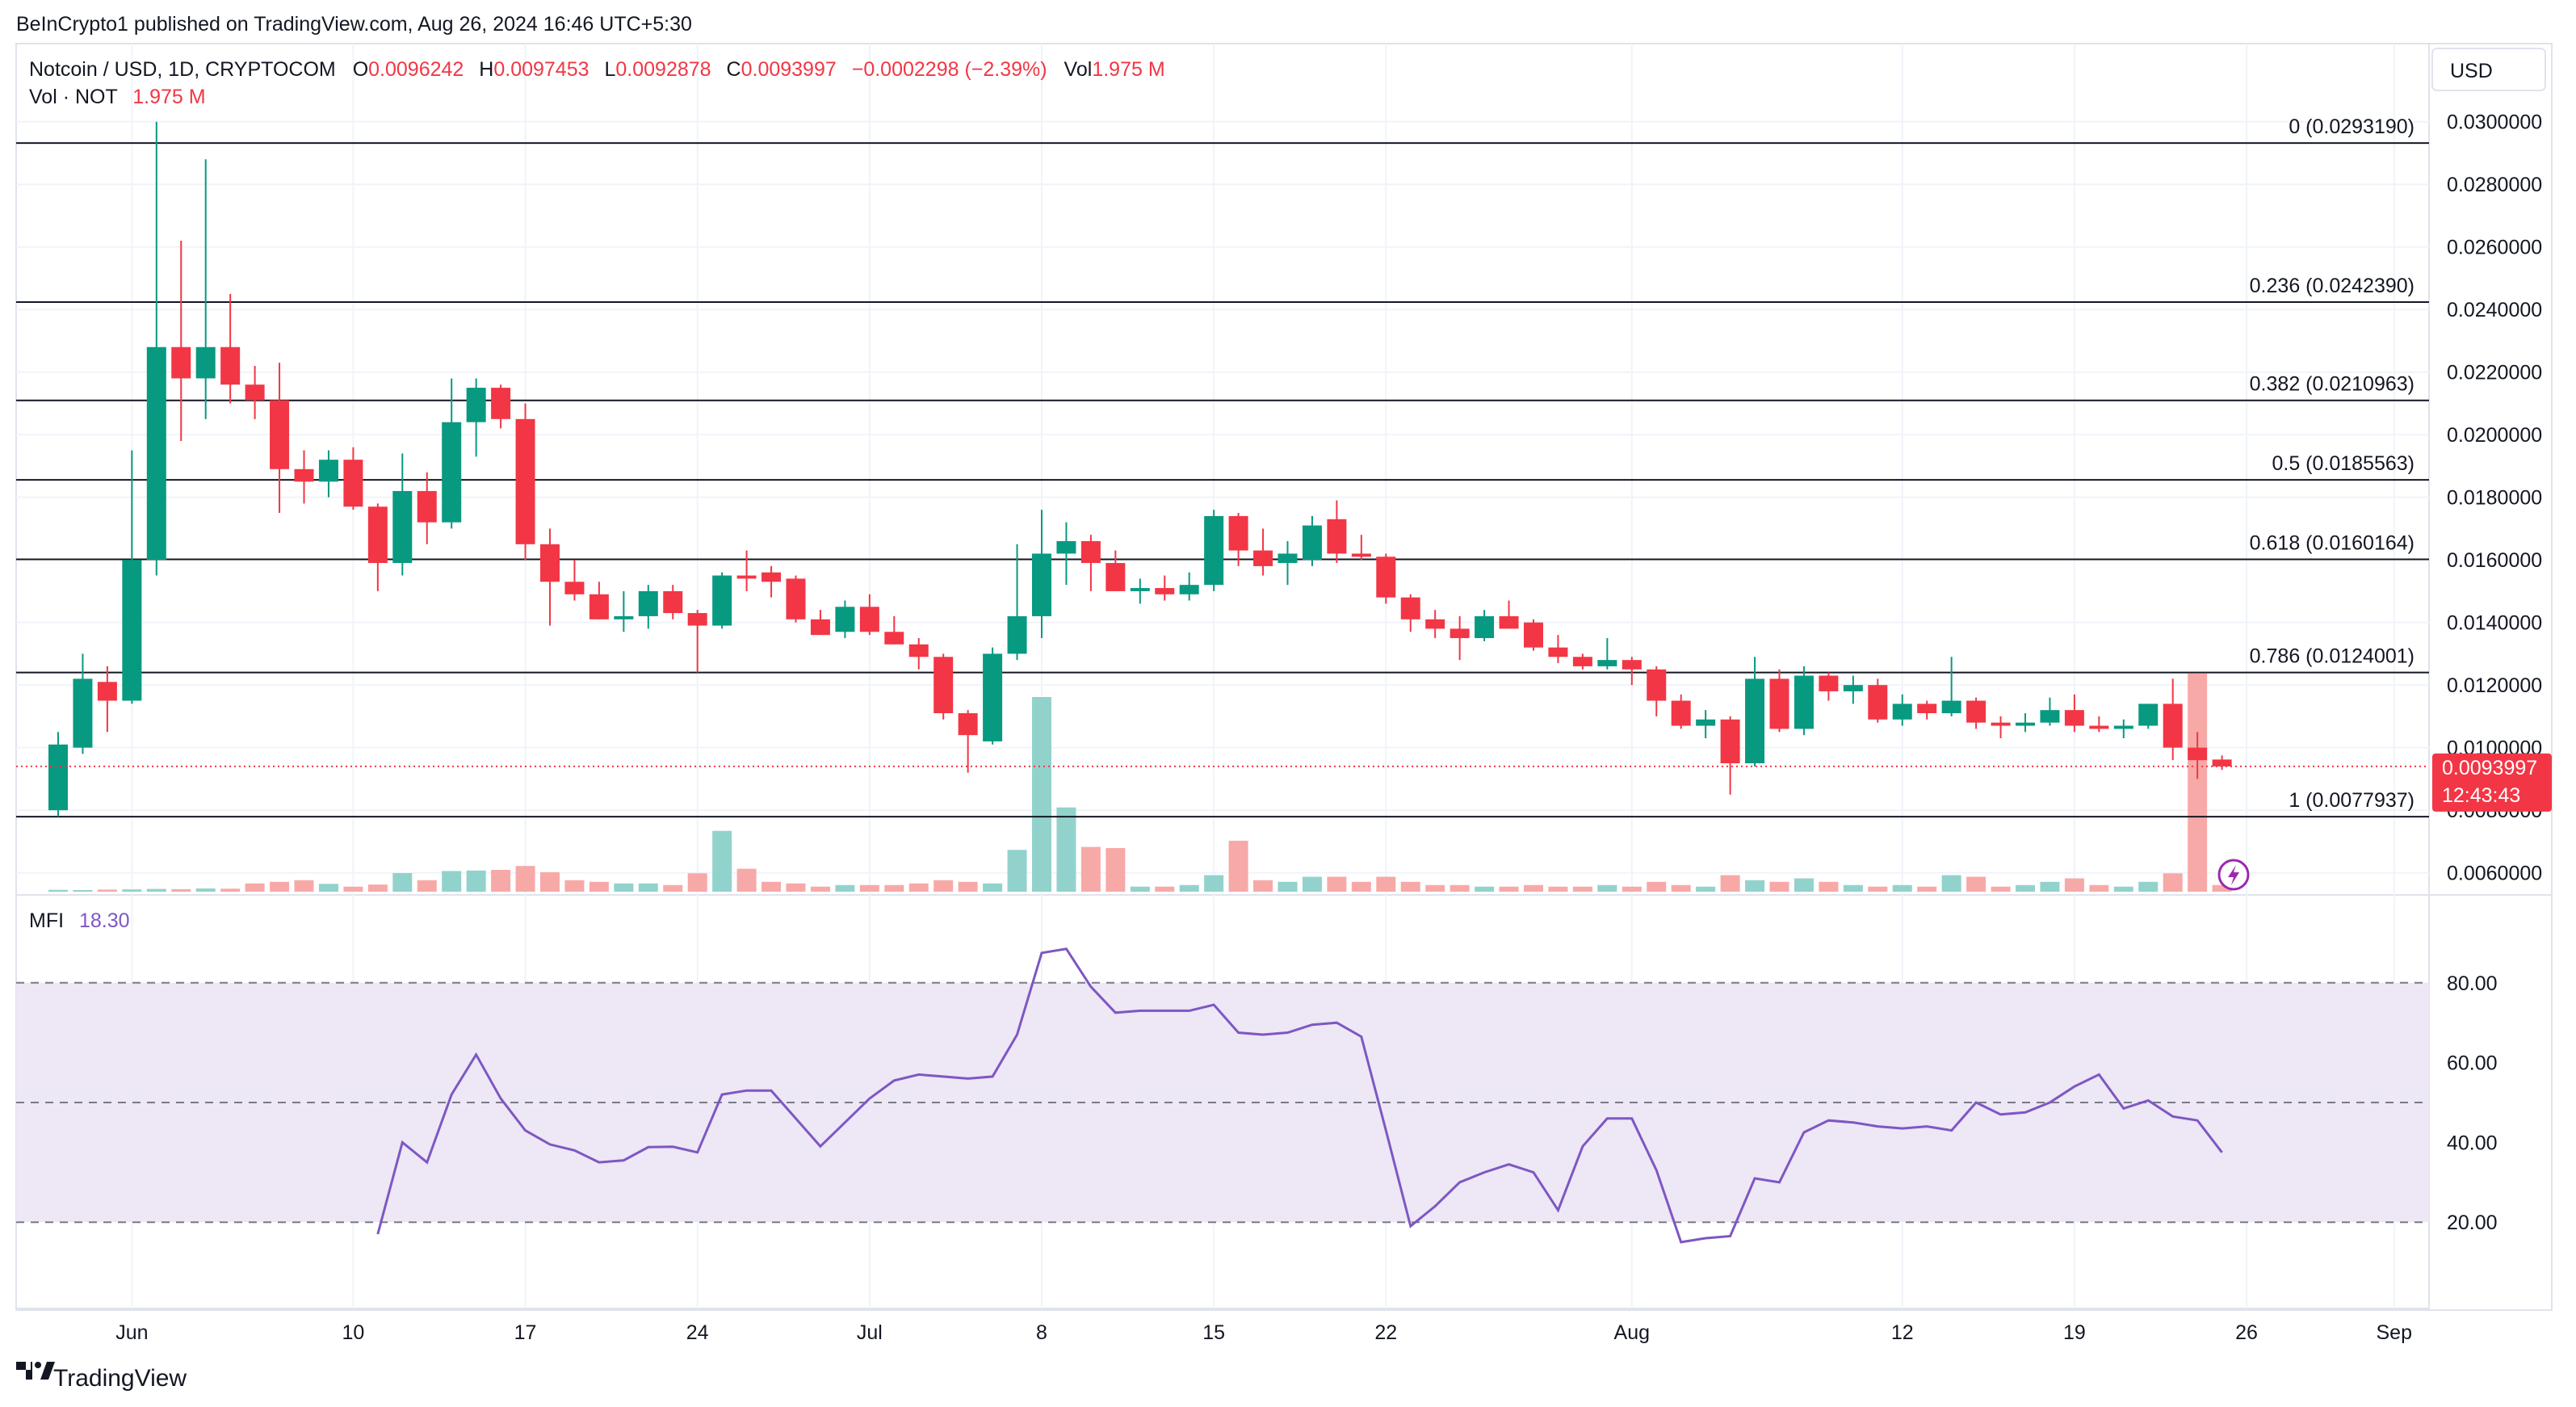  What do you see at coordinates (2074, 1332) in the screenshot?
I see `time-tick-label: 19` at bounding box center [2074, 1332].